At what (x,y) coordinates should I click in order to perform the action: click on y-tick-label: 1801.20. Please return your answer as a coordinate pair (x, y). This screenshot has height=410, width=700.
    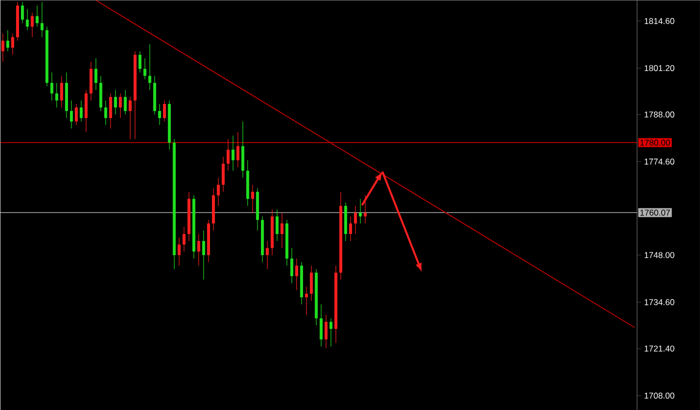
    Looking at the image, I should click on (659, 68).